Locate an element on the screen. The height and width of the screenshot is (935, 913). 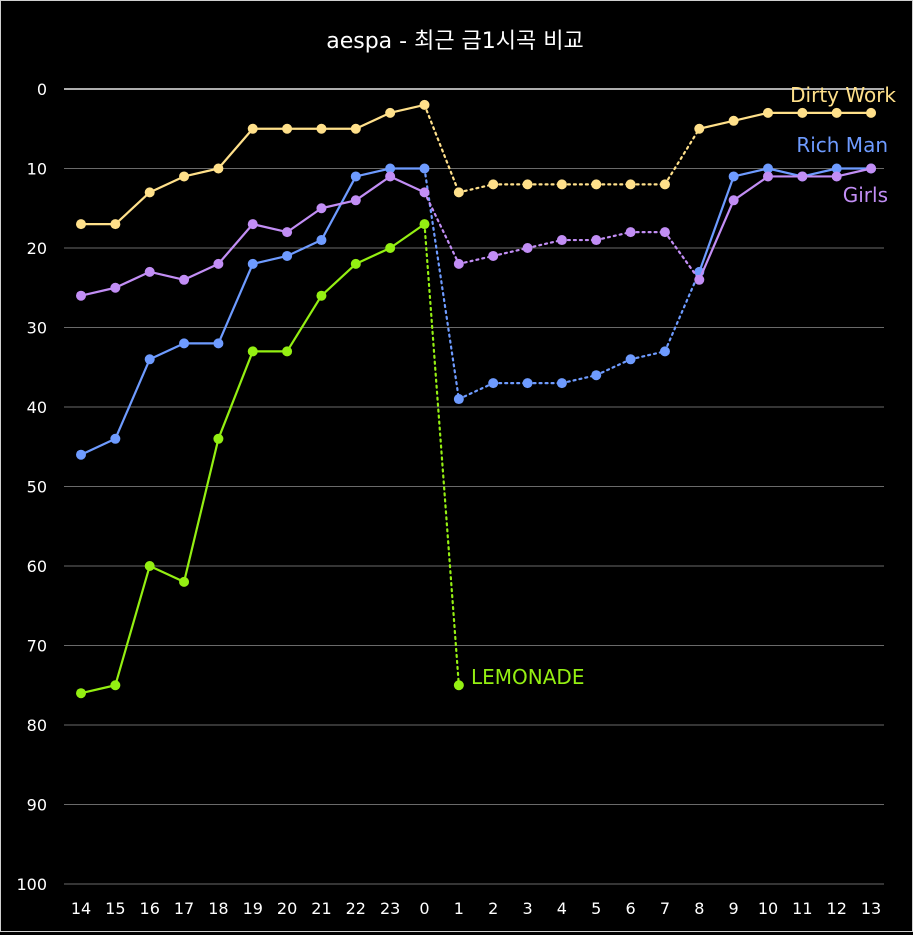
chart-title: aespa - 최근 금1시곡 비교 is located at coordinates (455, 41).